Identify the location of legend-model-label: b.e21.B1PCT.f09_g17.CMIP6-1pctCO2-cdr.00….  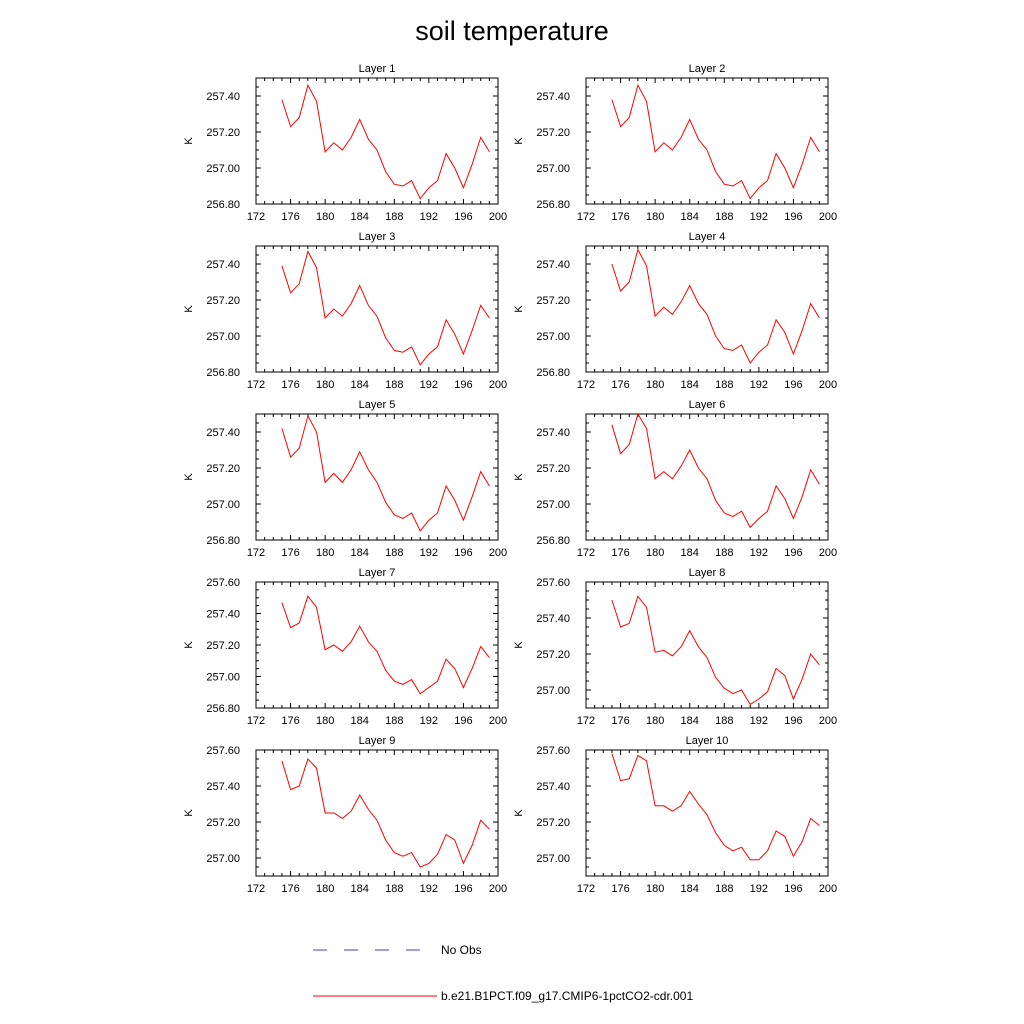
(567, 996).